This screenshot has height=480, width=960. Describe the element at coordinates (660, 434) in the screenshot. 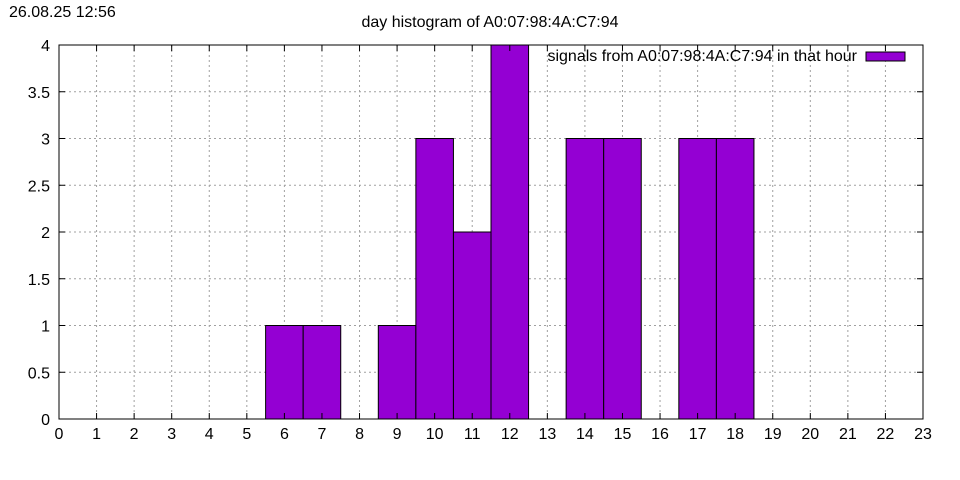

I see `x-tick-label: 16` at that location.